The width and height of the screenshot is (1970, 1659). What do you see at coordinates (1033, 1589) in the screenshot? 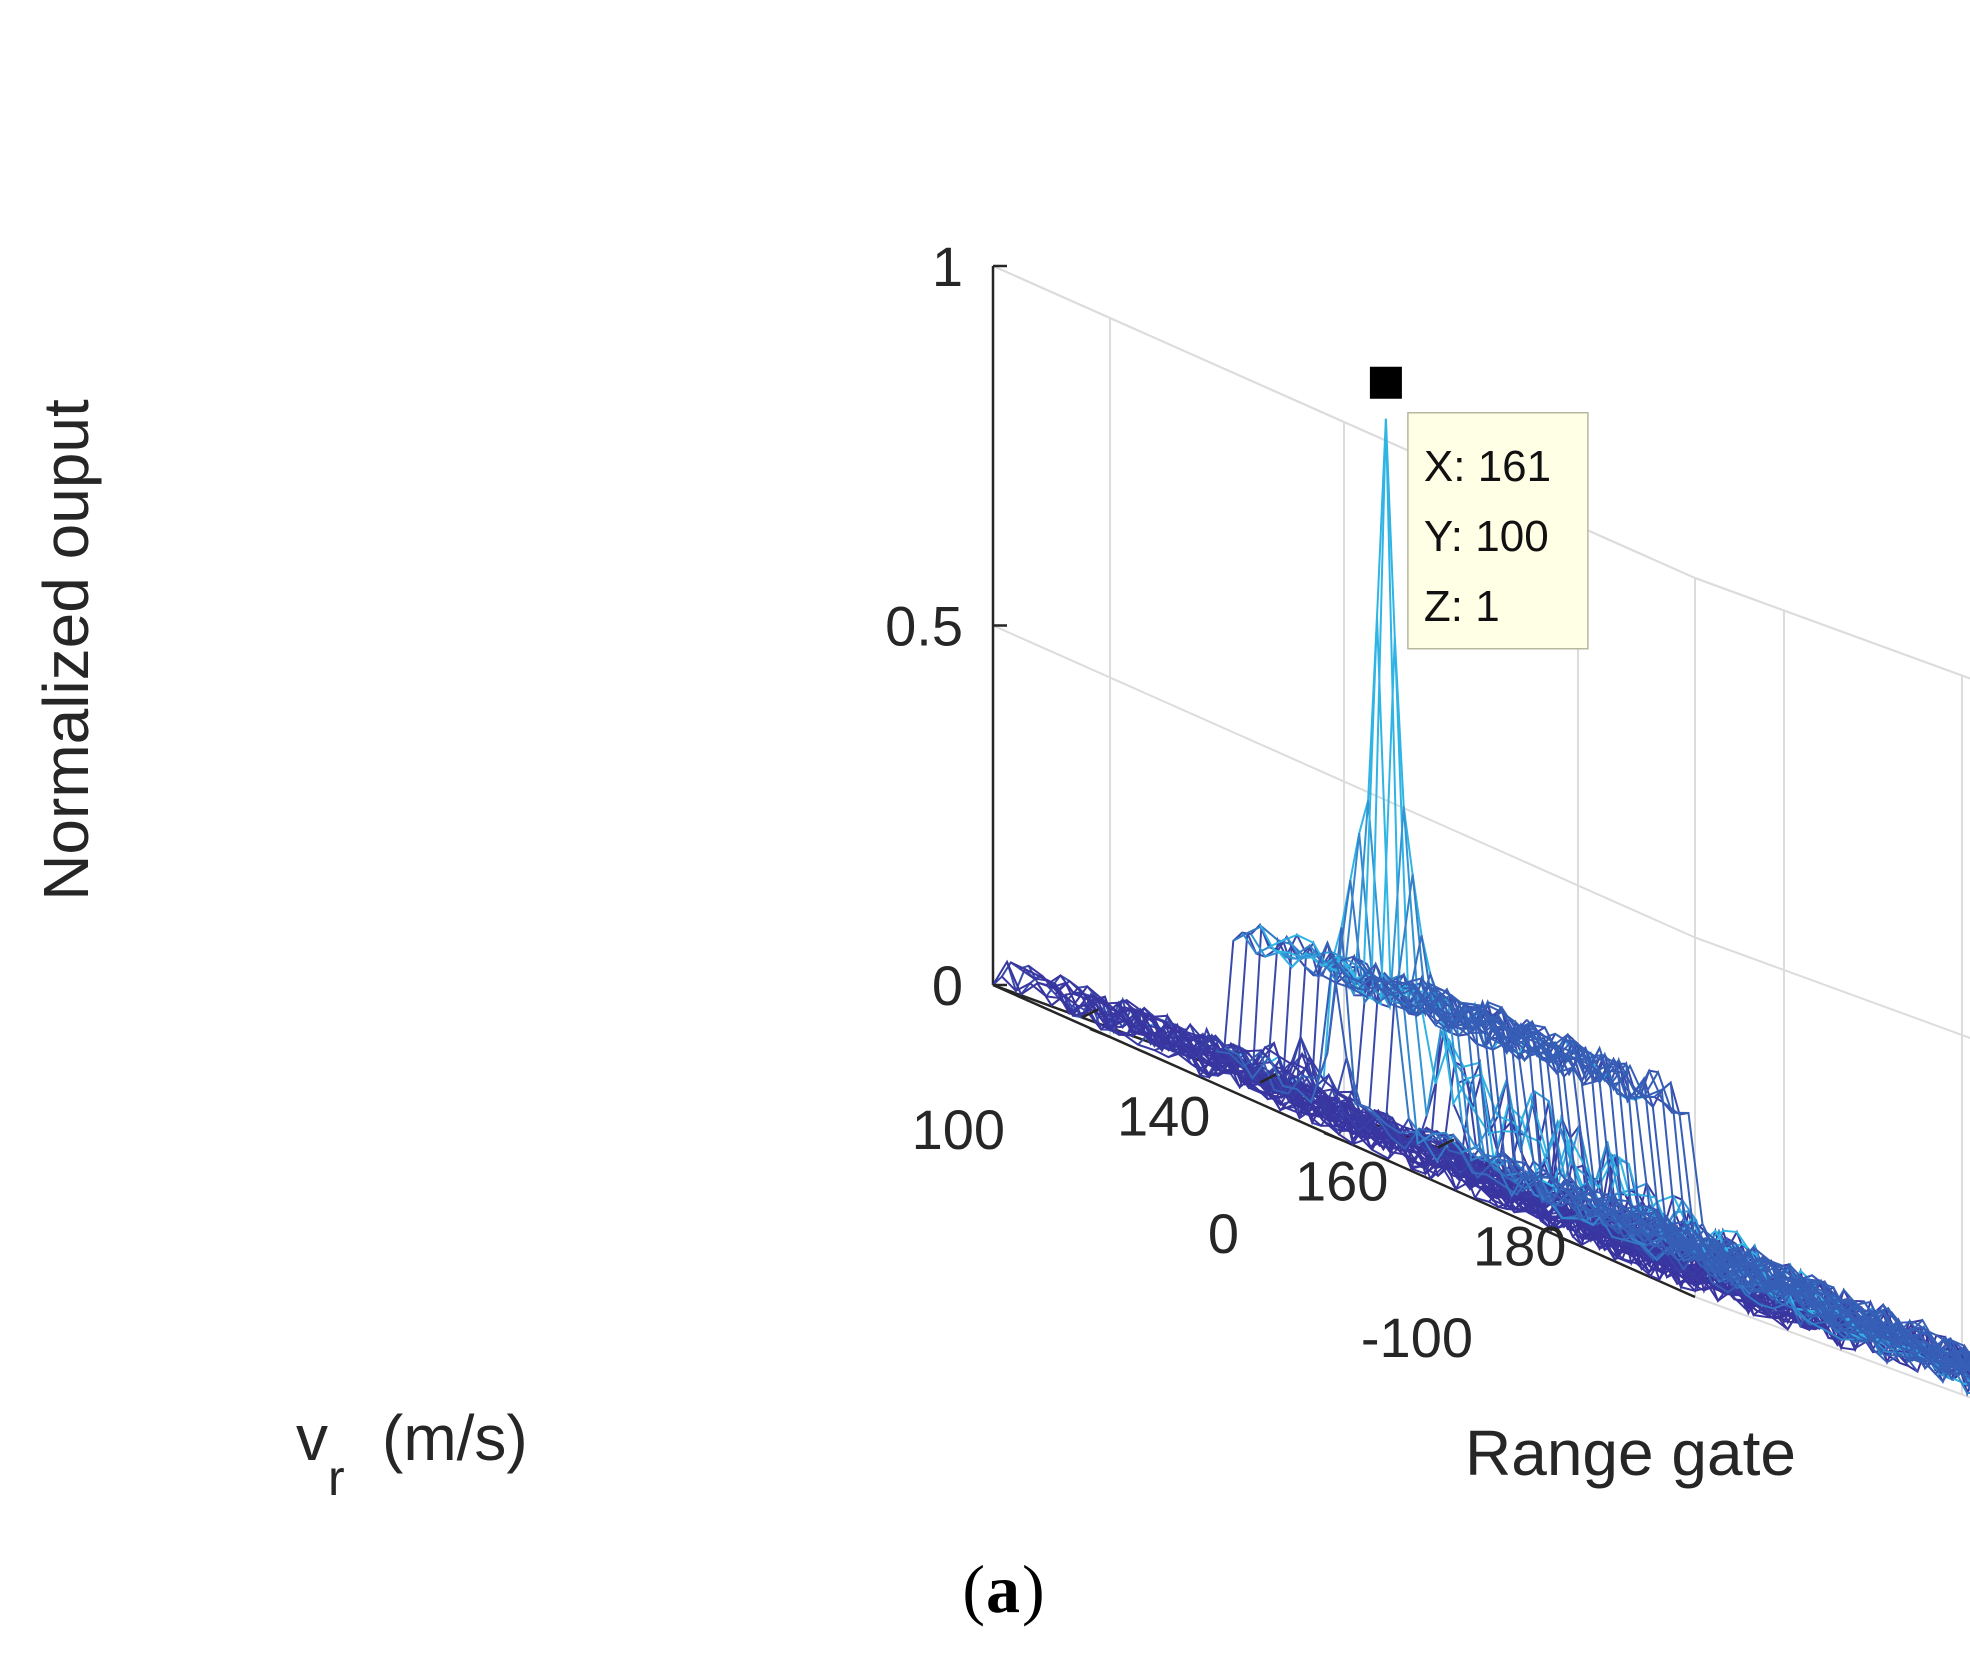
I see `caption-close-paren: )` at bounding box center [1033, 1589].